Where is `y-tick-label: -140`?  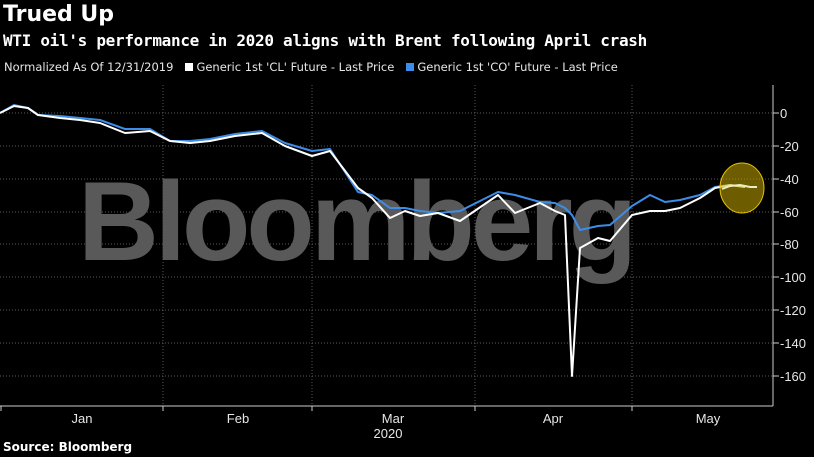
y-tick-label: -140 is located at coordinates (793, 343).